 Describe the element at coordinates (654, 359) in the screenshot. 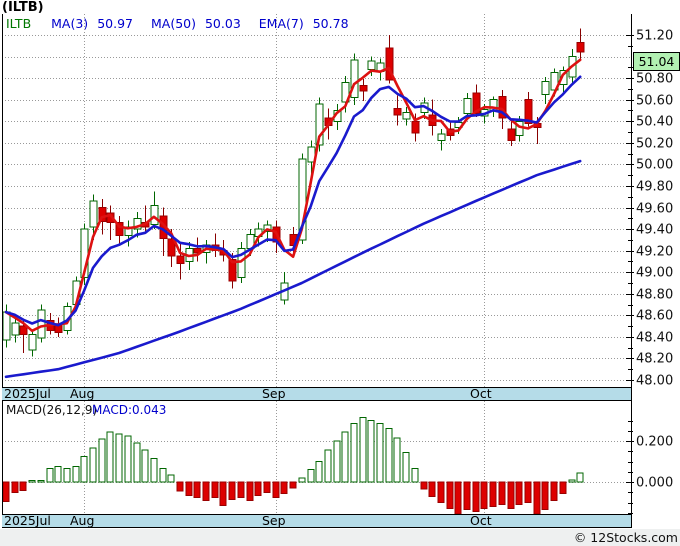

I see `axis-tick-label: 48.20` at that location.